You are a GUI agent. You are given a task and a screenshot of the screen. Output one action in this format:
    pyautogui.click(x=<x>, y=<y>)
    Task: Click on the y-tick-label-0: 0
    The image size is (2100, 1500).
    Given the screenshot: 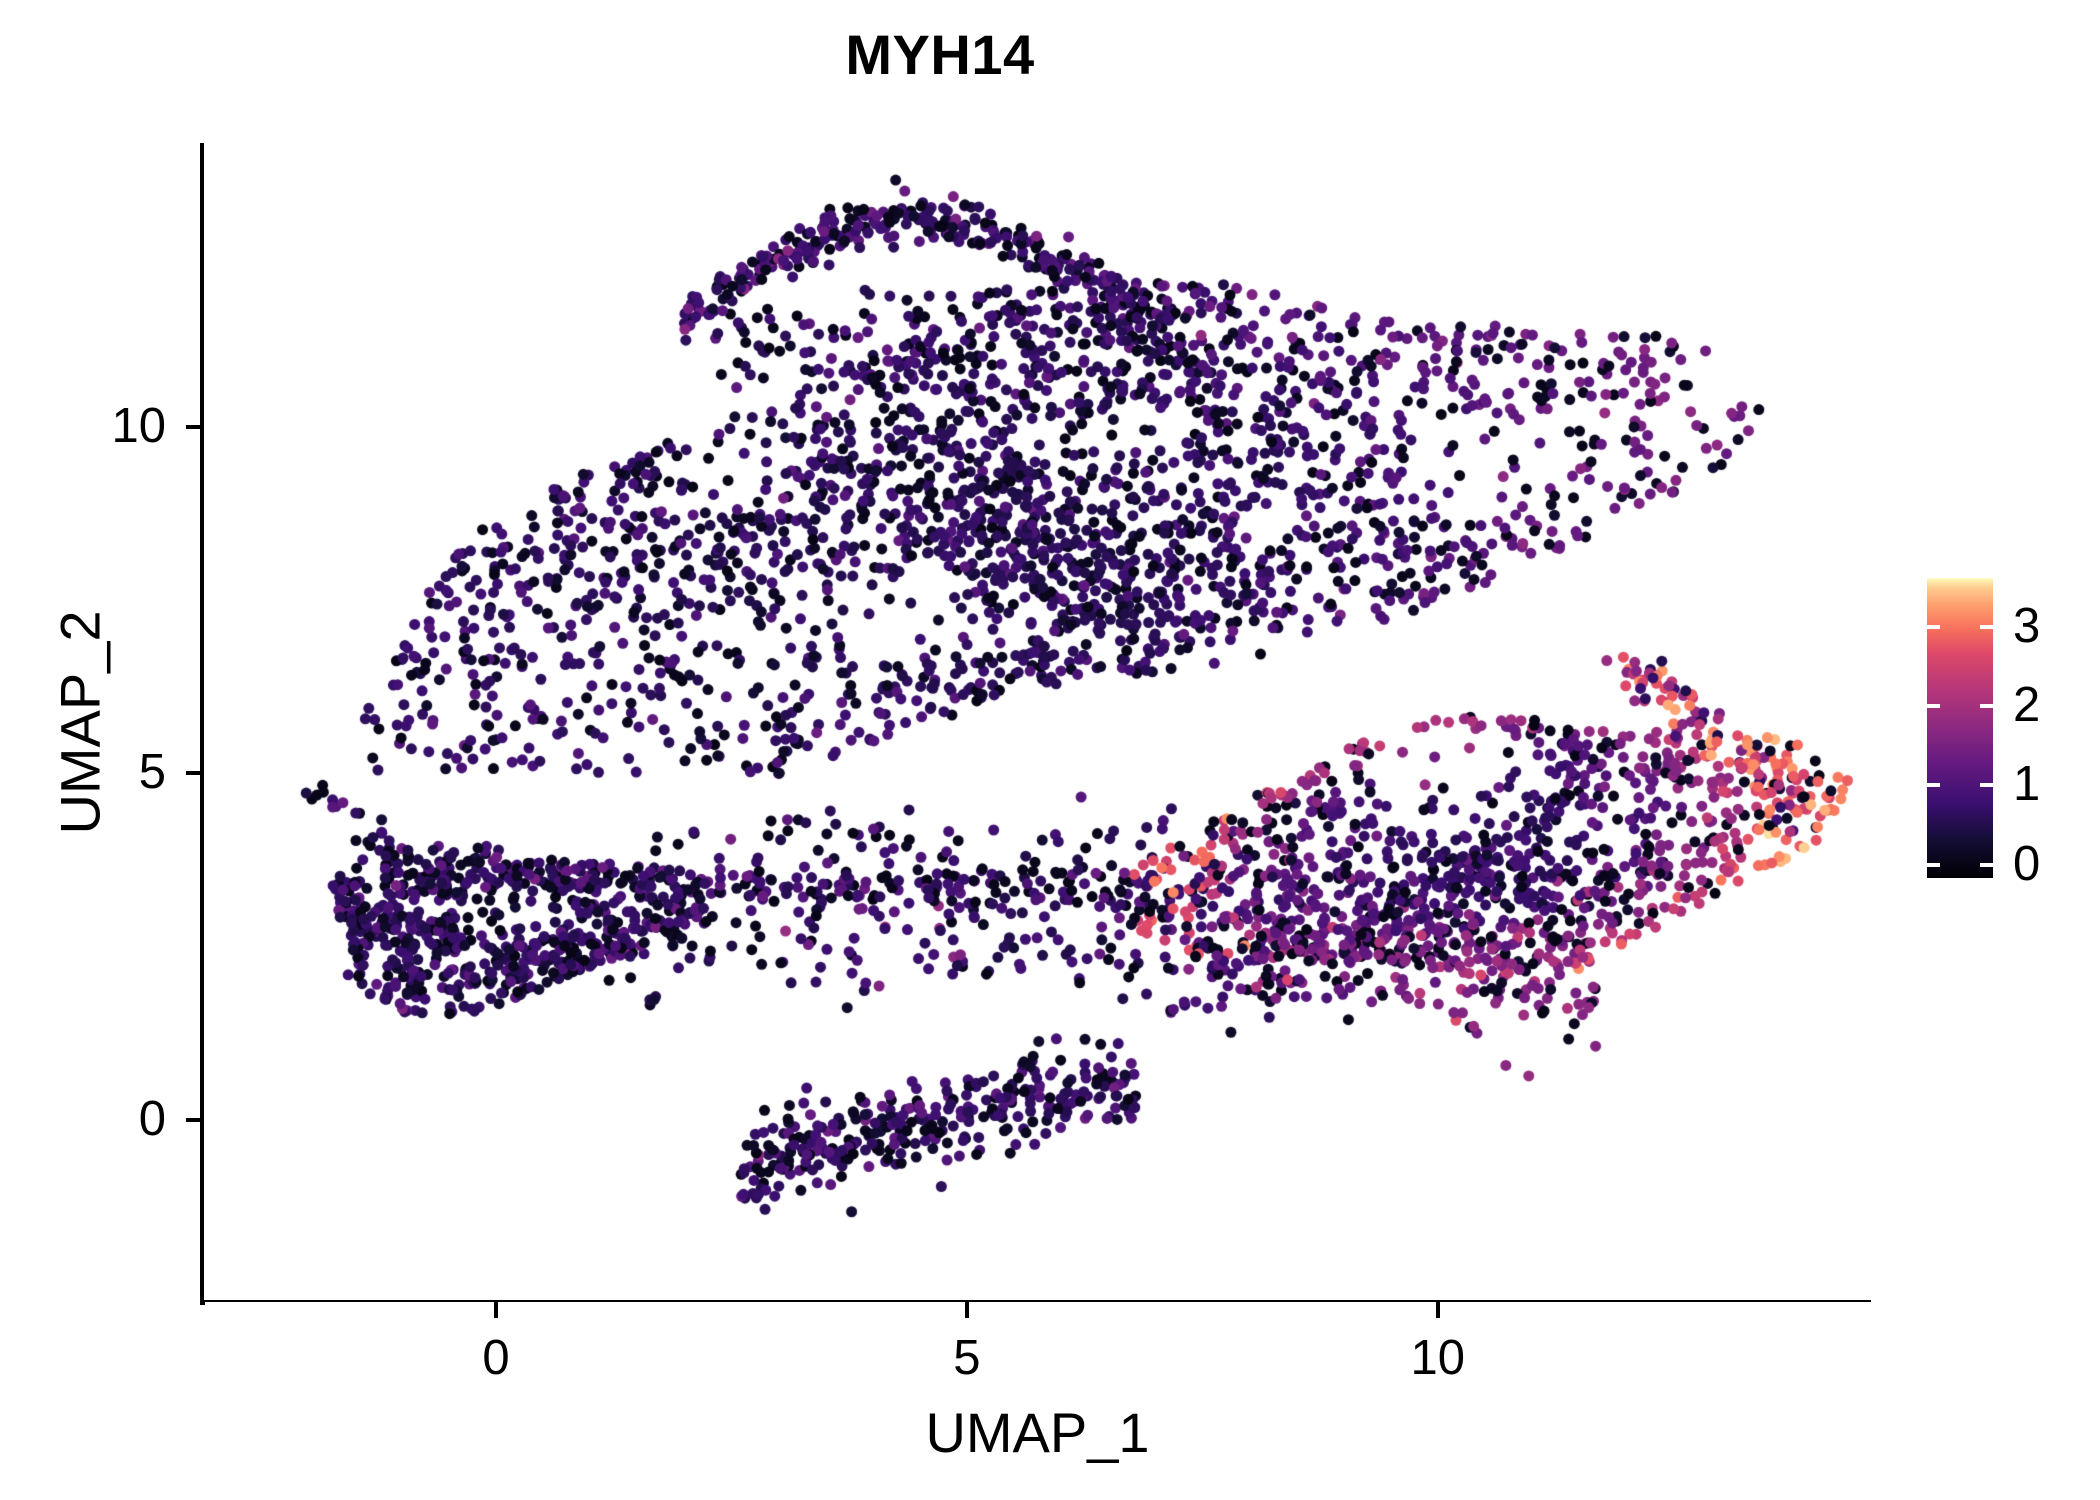 What is the action you would take?
    pyautogui.click(x=152, y=1118)
    